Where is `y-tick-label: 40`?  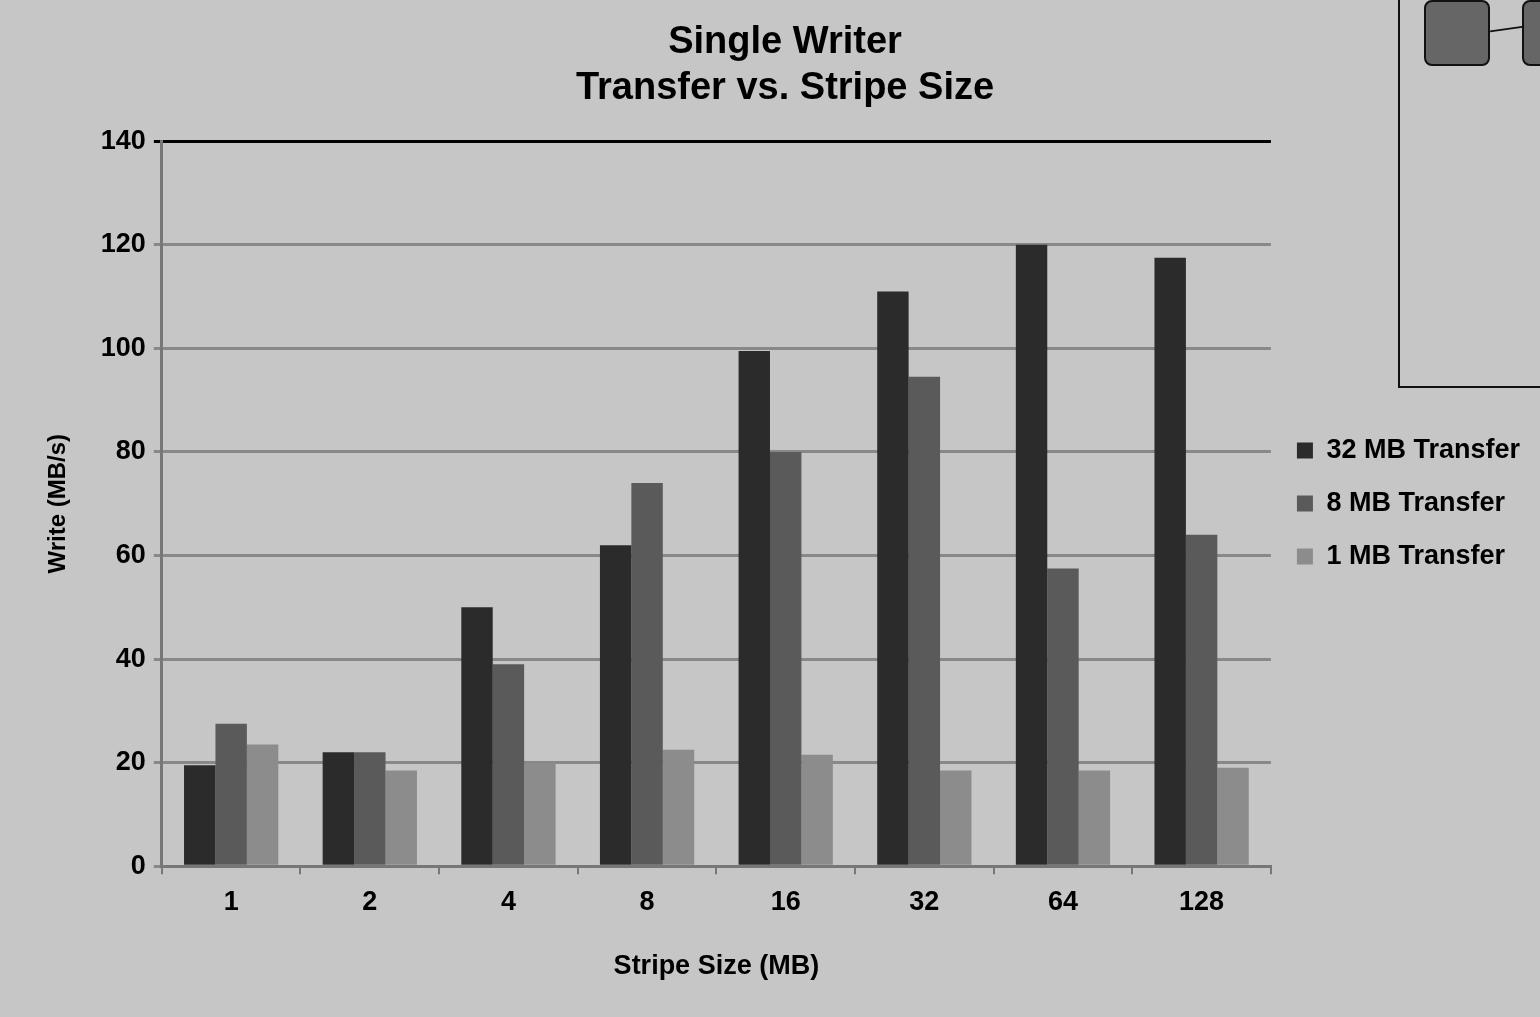 y-tick-label: 40 is located at coordinates (130, 657).